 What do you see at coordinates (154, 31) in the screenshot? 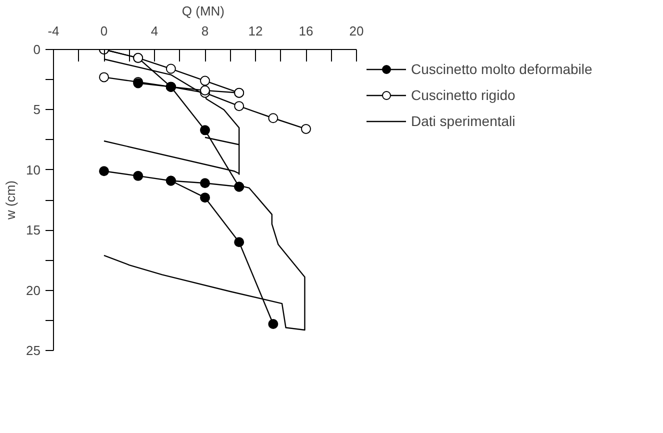
I see `x-tick-label: 4` at bounding box center [154, 31].